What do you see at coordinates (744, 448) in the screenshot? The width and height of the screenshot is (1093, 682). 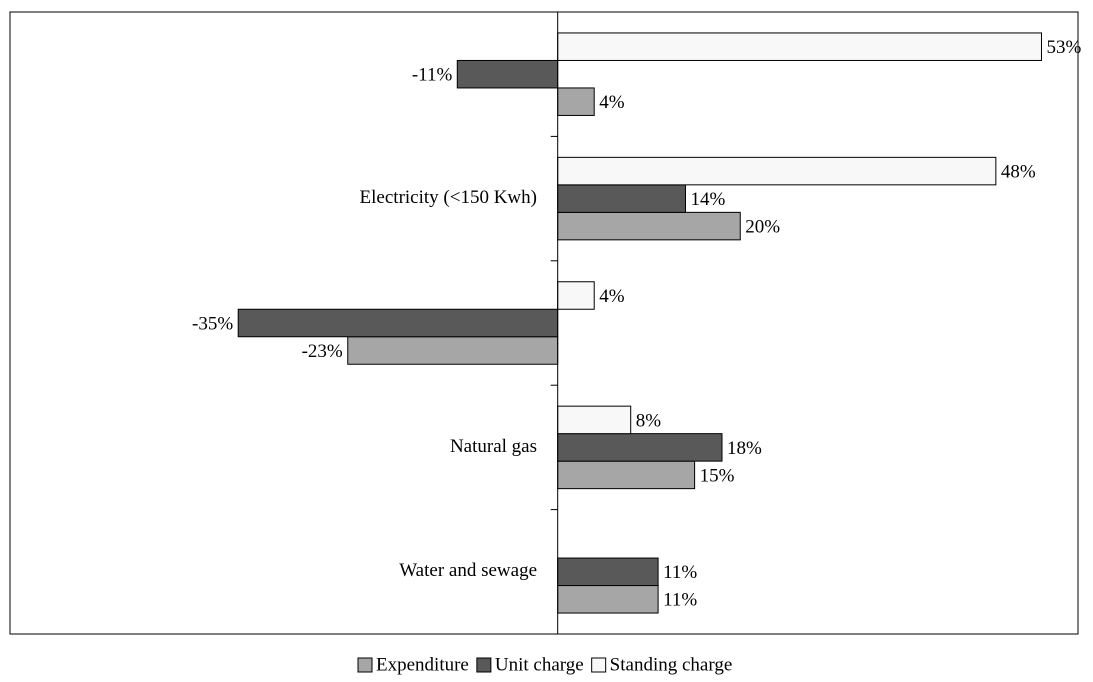 I see `value-label: 18%` at bounding box center [744, 448].